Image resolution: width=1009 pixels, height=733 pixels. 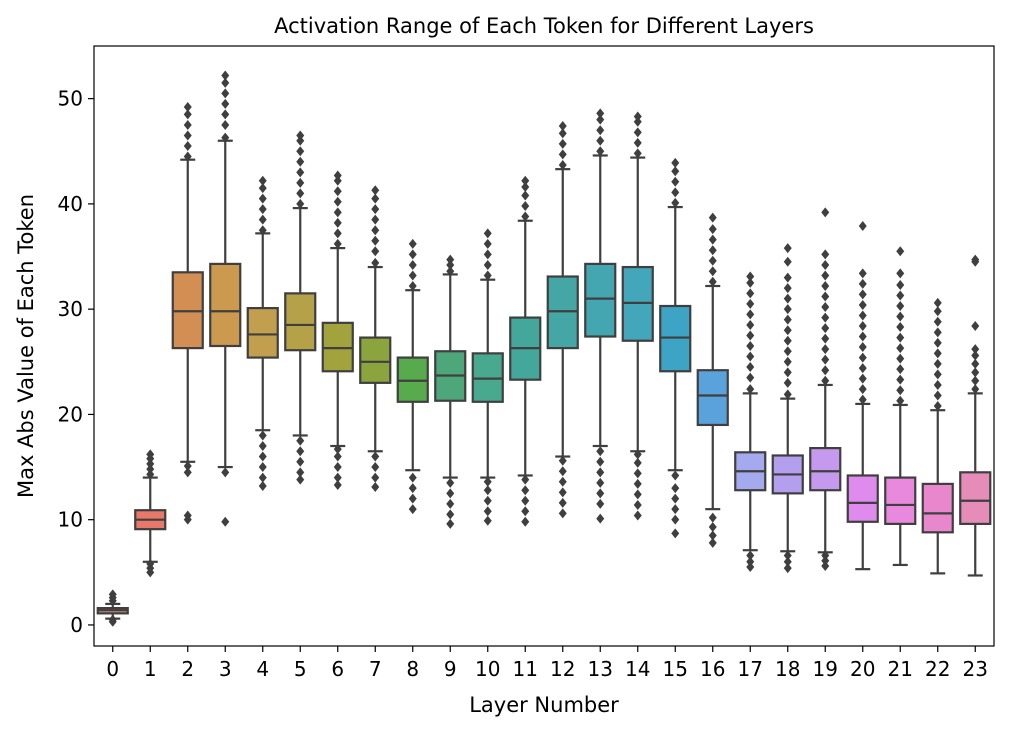 I want to click on x-axis: 0 1 2 3 4 5 6 7 8 9 10 11 12 13 14 15 16 17 18 19 20 21 22 23, so click(x=547, y=663).